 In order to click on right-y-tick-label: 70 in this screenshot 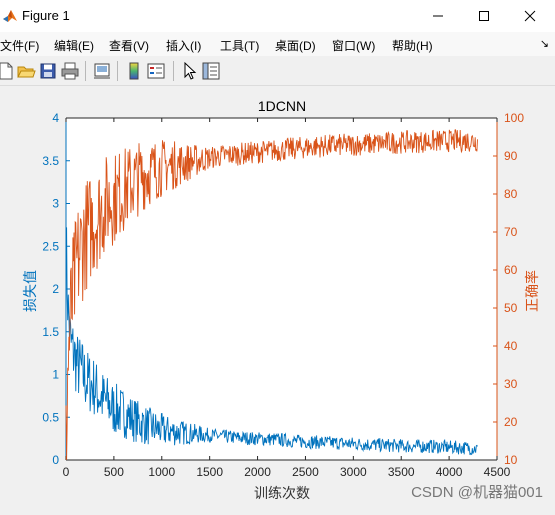, I will do `click(511, 232)`.